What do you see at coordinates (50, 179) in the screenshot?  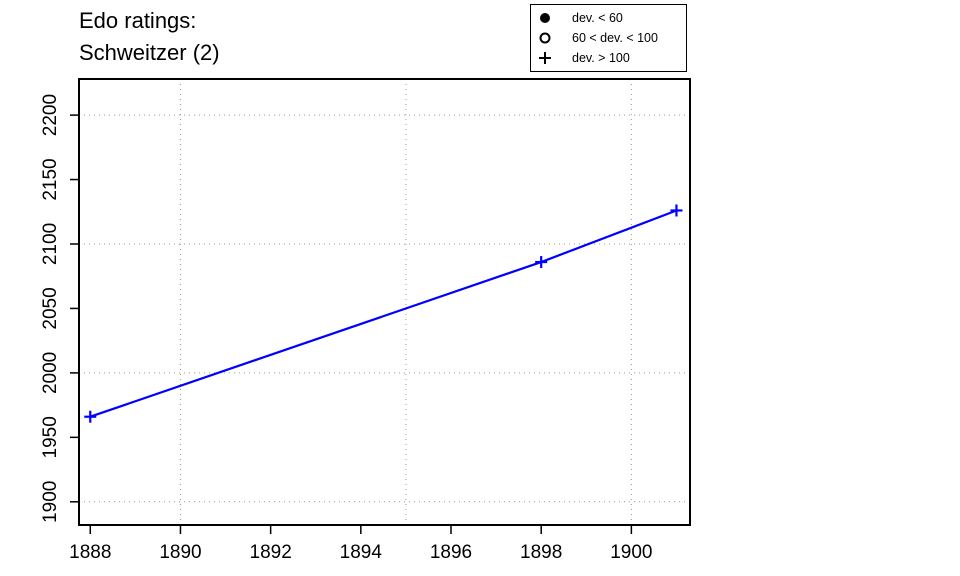 I see `y-tick-label: 2150` at bounding box center [50, 179].